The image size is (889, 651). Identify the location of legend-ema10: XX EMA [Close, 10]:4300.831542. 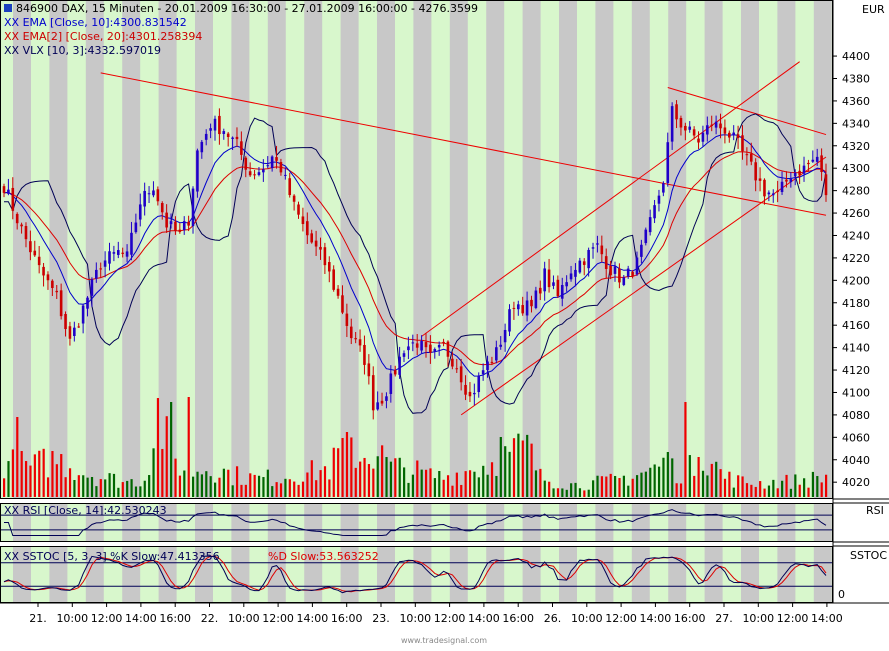
(95, 22).